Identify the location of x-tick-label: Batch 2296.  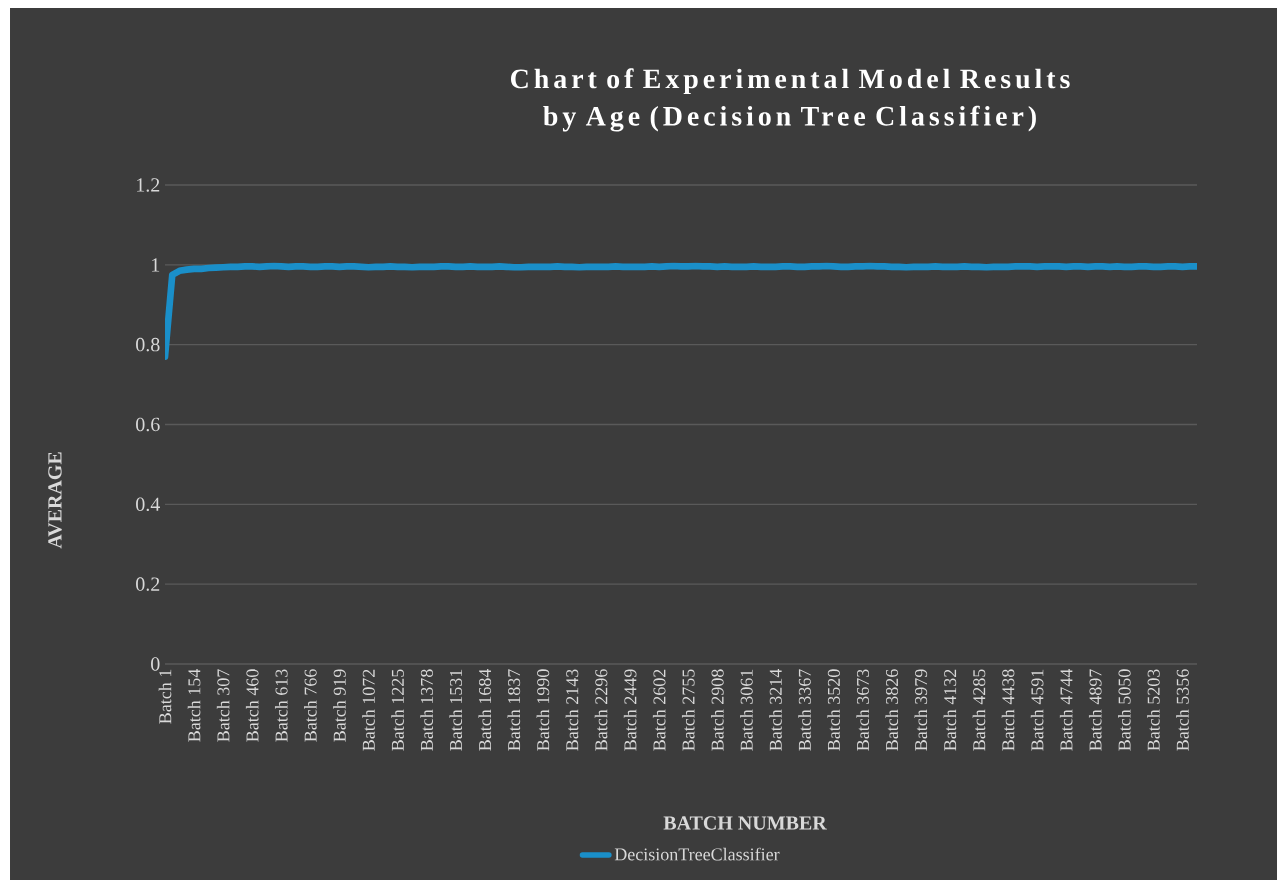
(601, 710).